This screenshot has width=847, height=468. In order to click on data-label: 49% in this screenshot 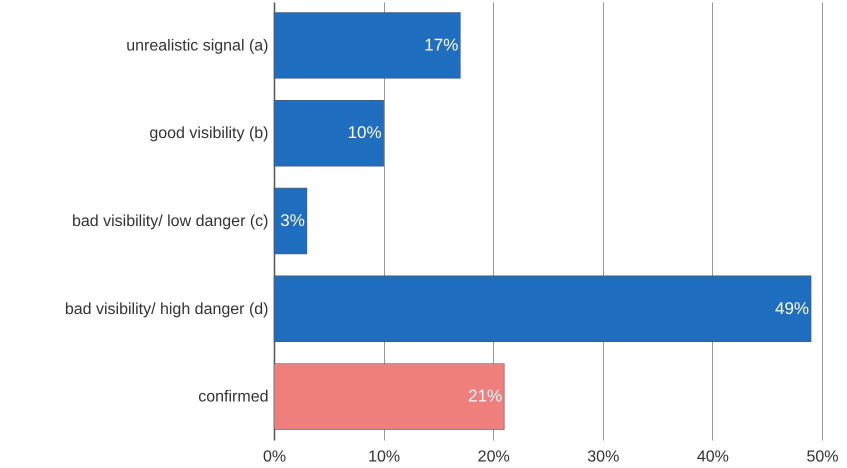, I will do `click(792, 308)`.